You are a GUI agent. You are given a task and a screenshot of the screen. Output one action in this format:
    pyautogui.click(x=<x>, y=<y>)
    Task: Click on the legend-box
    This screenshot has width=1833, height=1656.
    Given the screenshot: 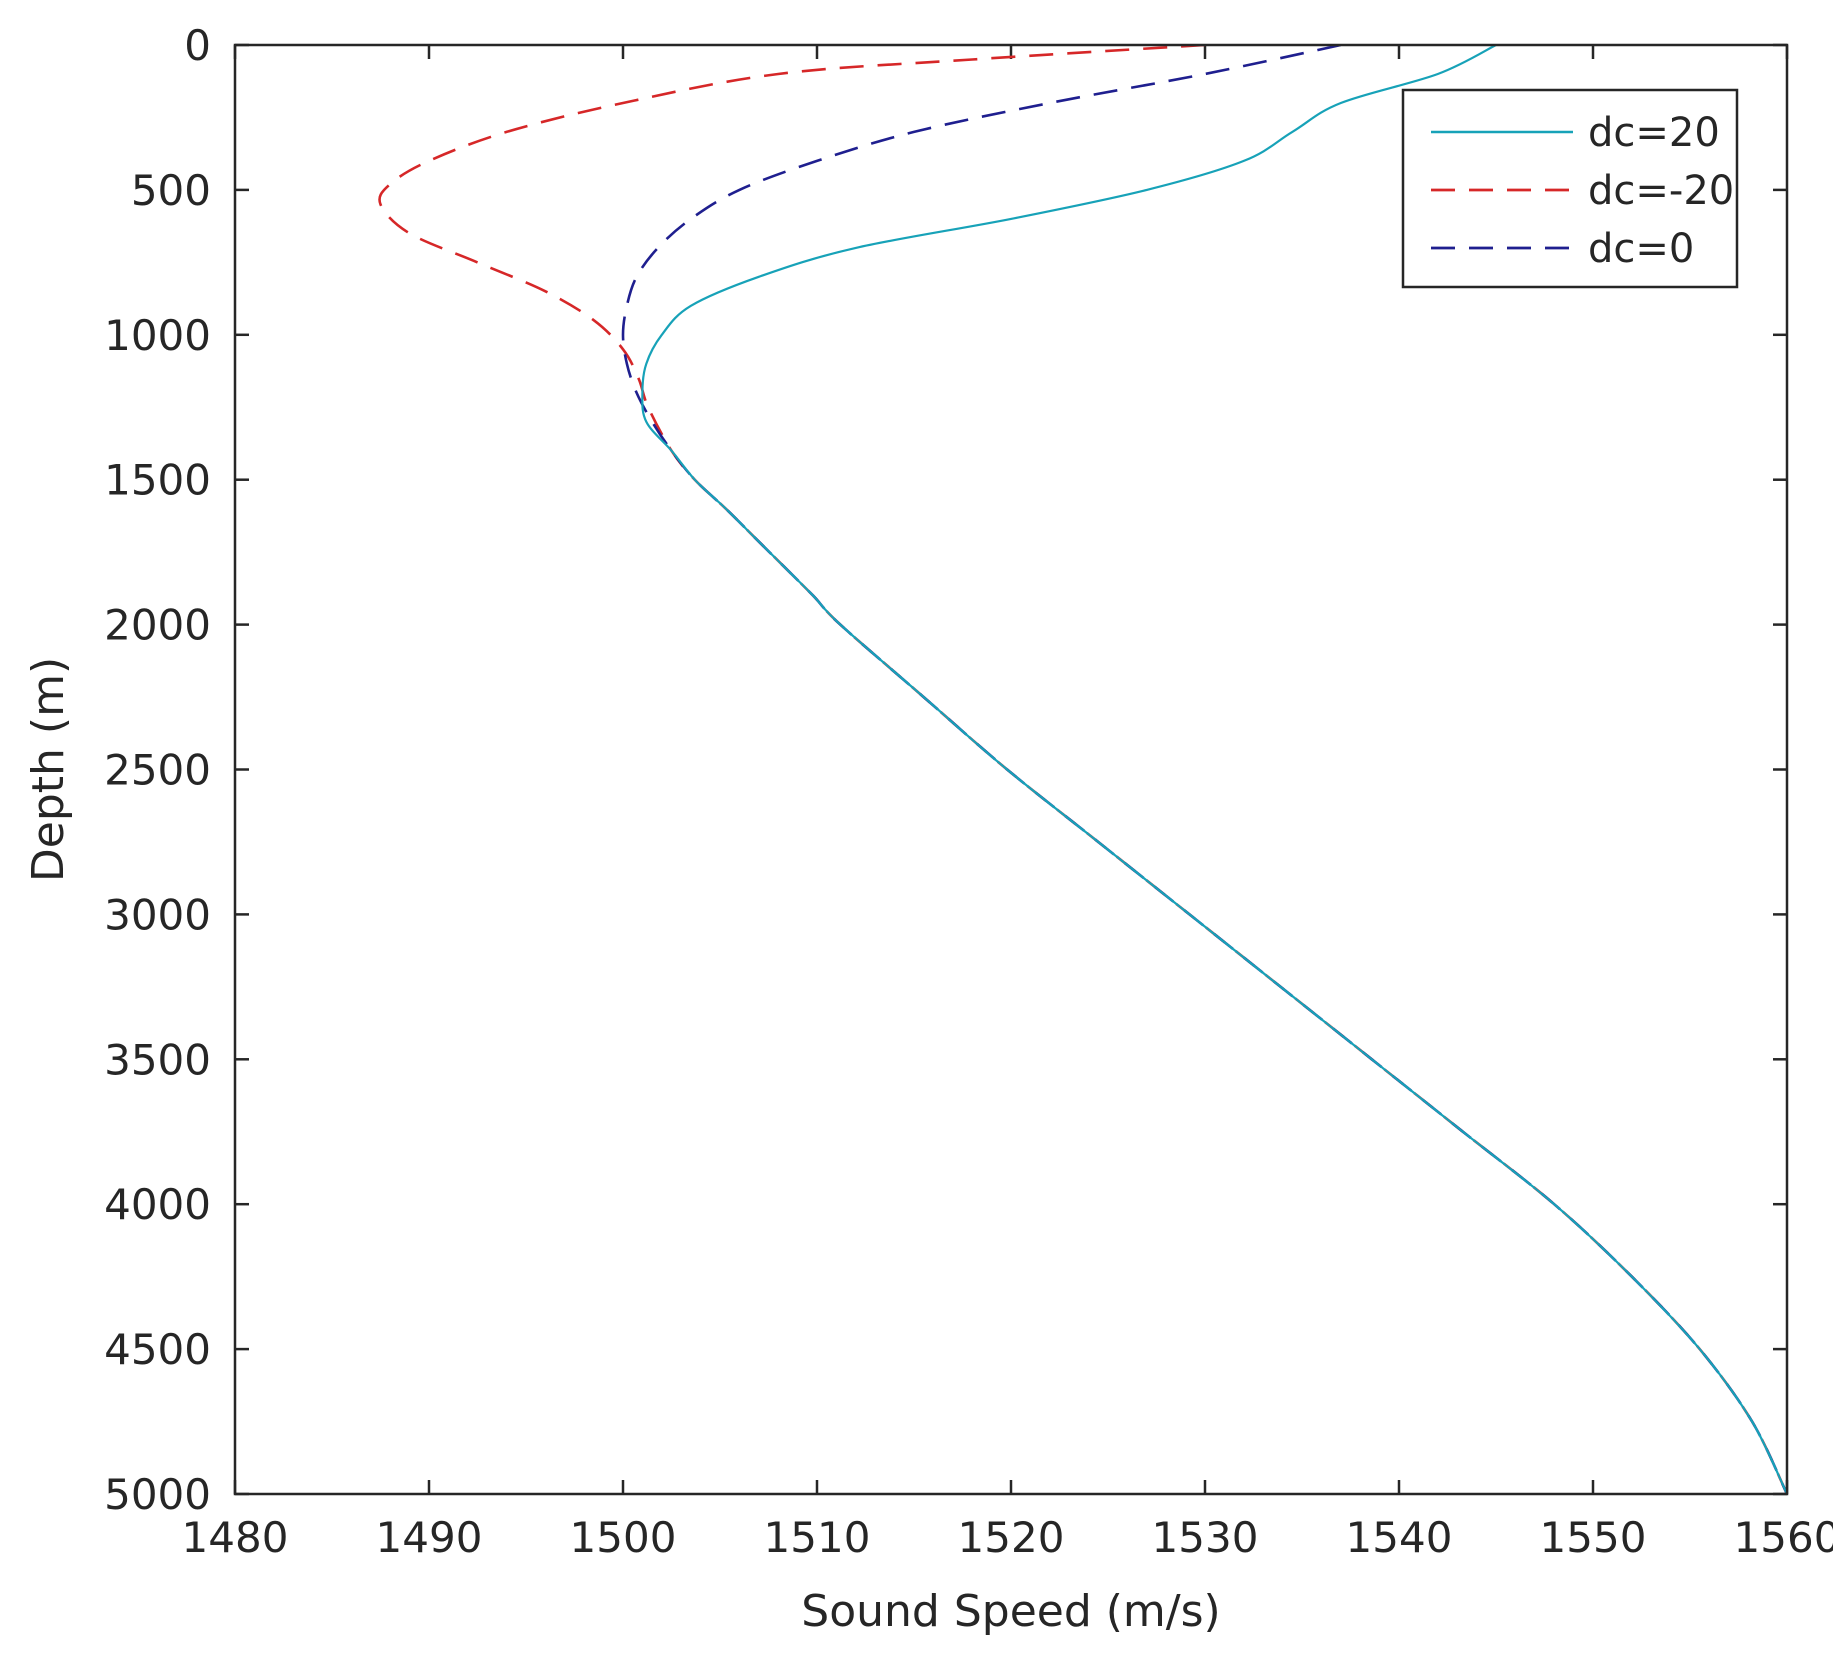 What is the action you would take?
    pyautogui.click(x=1570, y=188)
    